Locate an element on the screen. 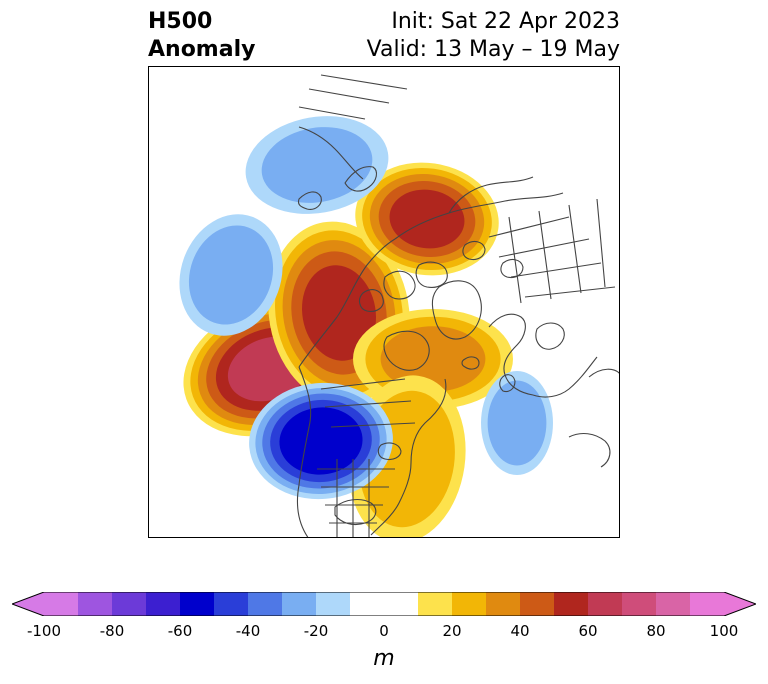 The image size is (768, 684). colorbar-tick-label: -40 is located at coordinates (248, 631).